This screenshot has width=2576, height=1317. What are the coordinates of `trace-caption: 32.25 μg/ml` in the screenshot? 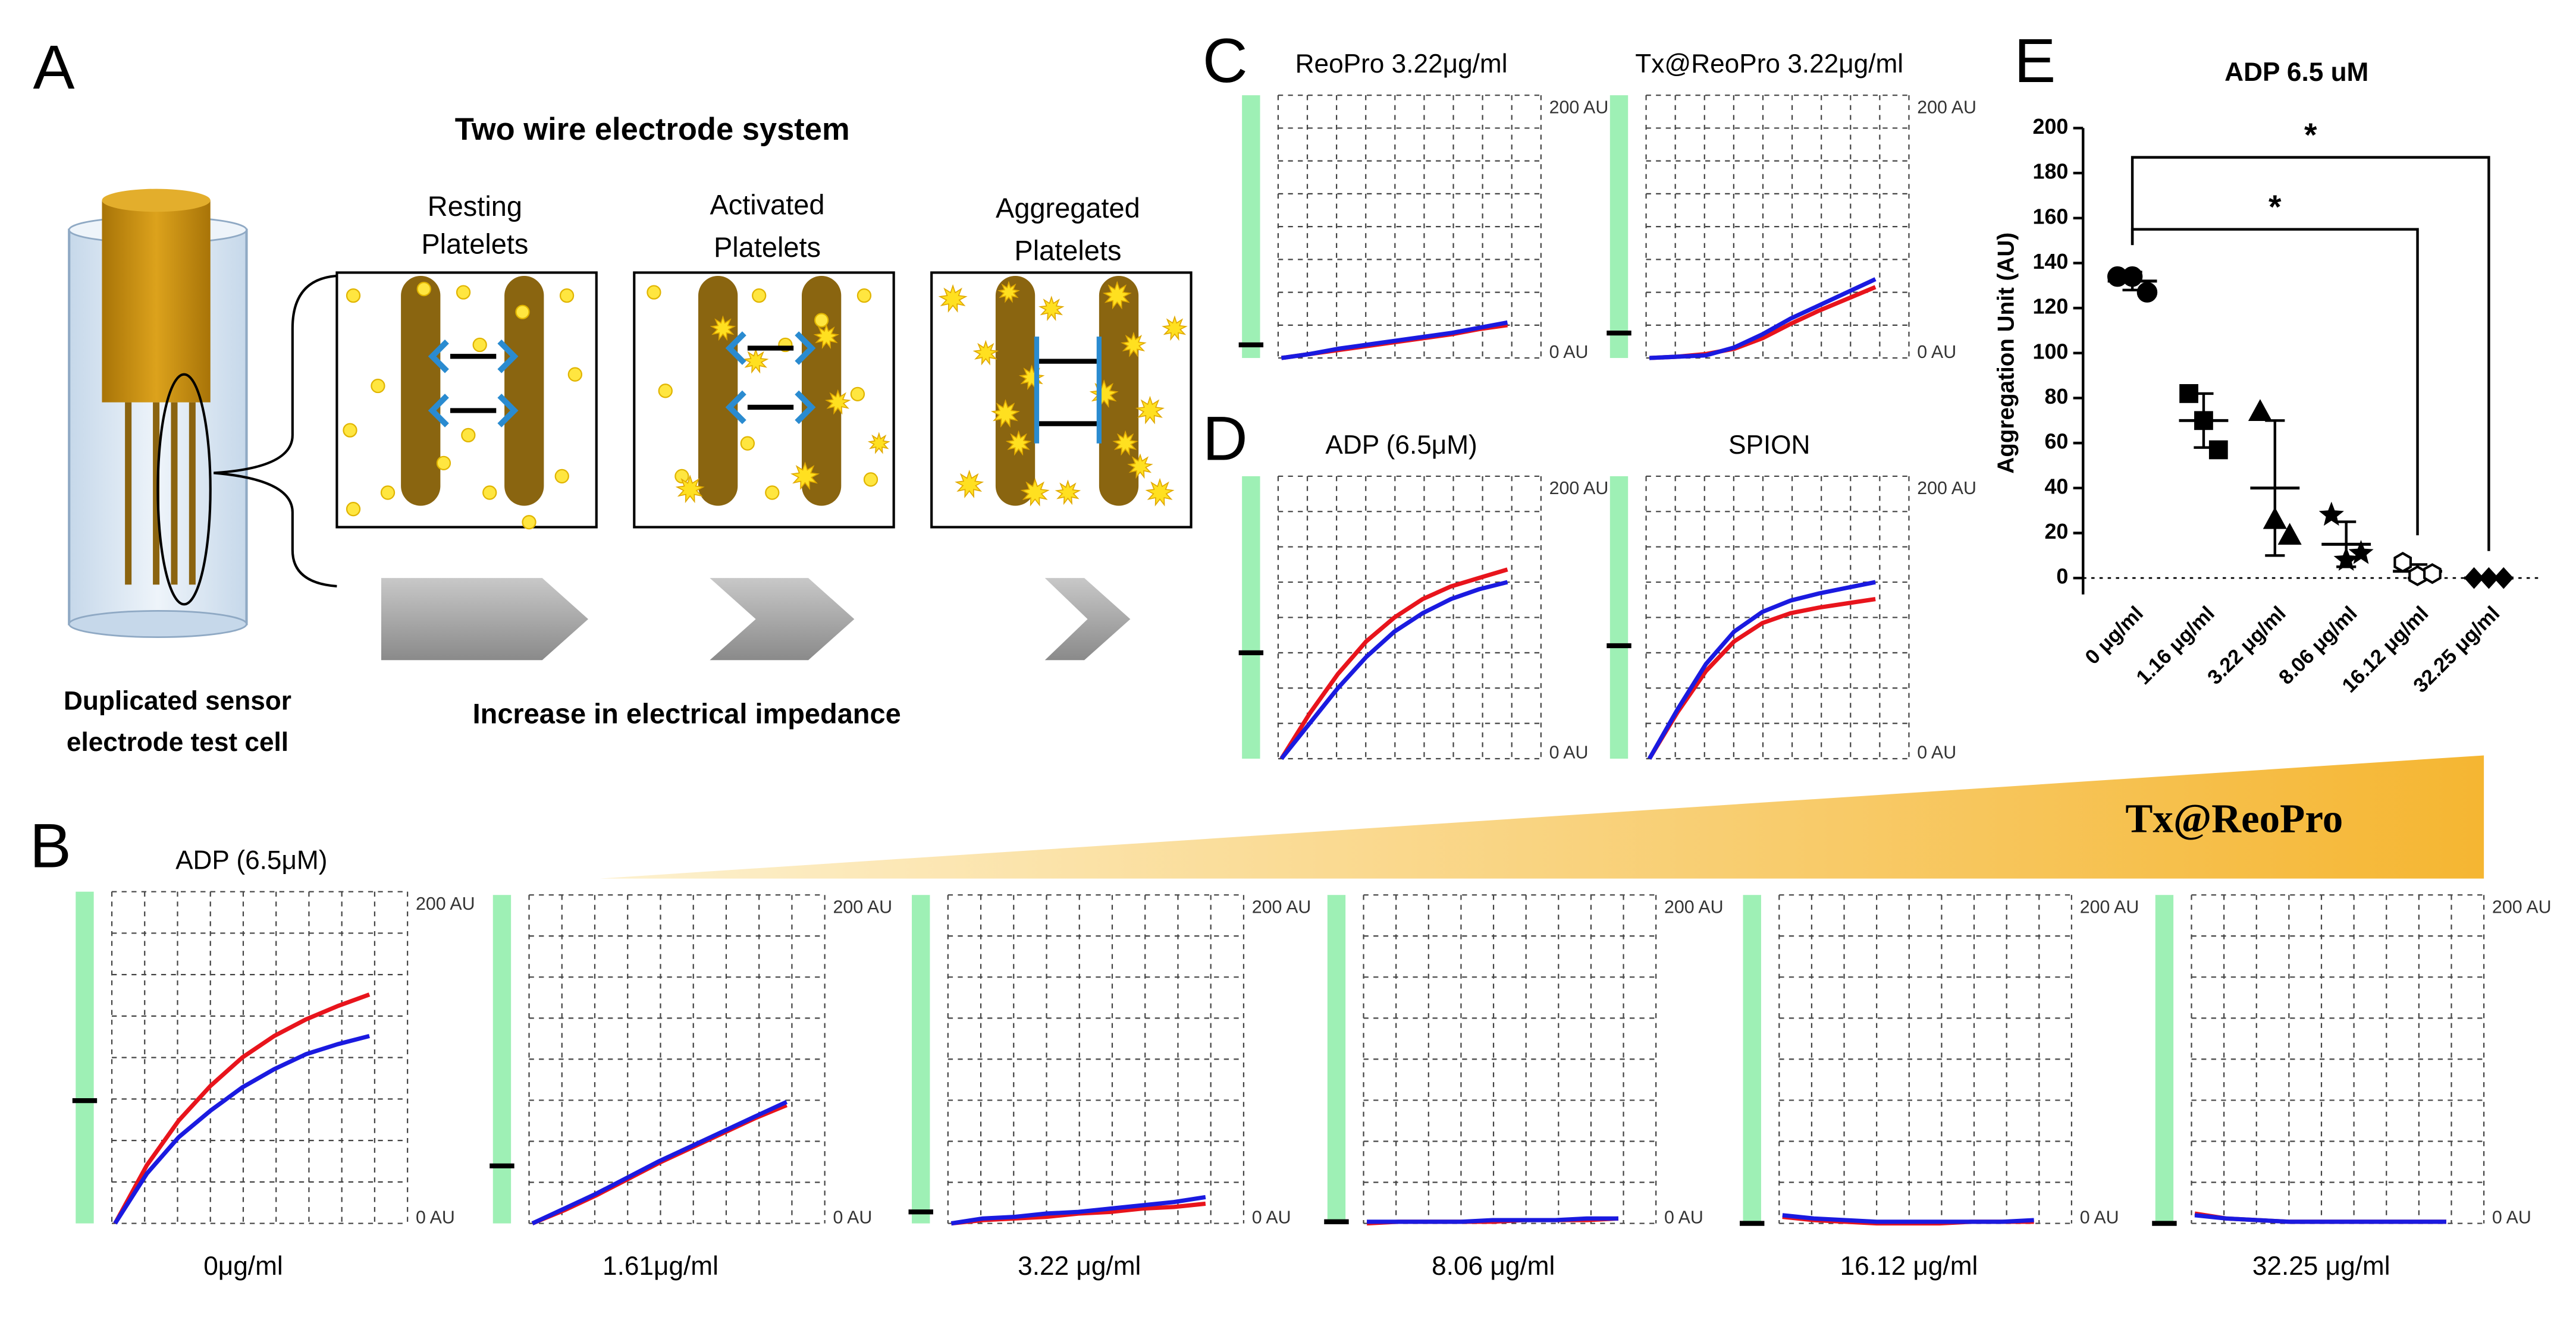 It's located at (2321, 1266).